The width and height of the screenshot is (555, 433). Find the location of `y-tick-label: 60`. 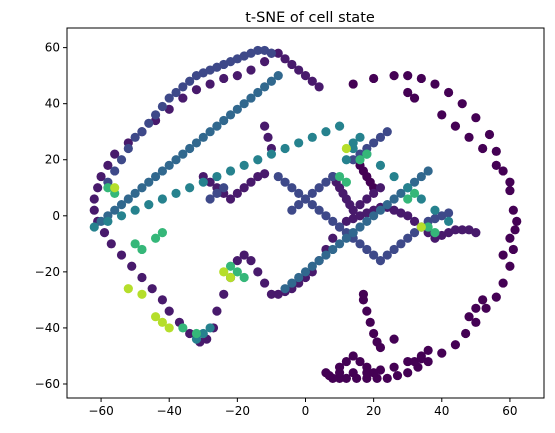

y-tick-label: 60 is located at coordinates (52, 48).